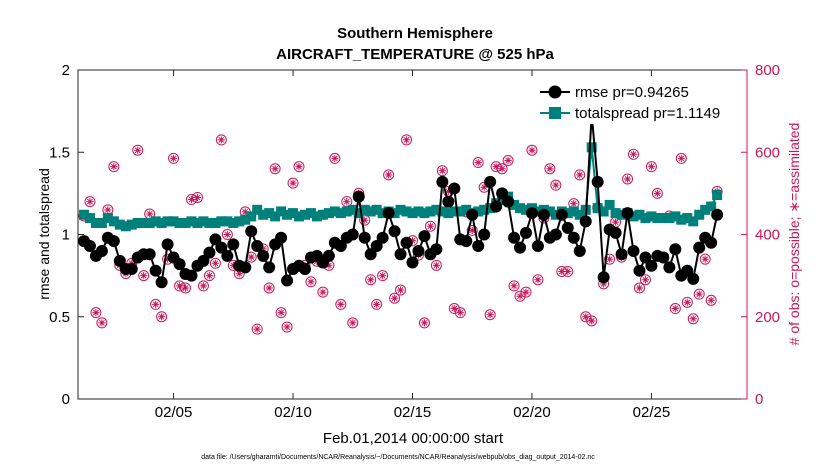 Image resolution: width=830 pixels, height=470 pixels. What do you see at coordinates (66, 235) in the screenshot?
I see `y-tick-label-left: 1` at bounding box center [66, 235].